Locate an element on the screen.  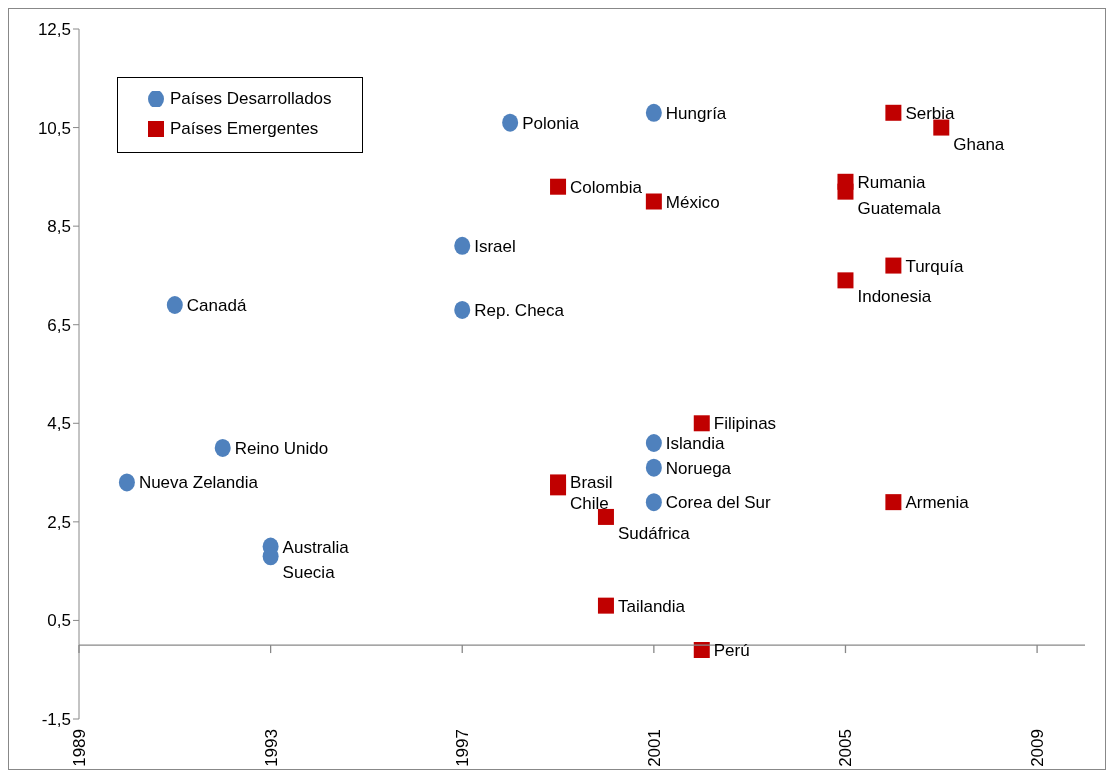
annotation: Hungría is located at coordinates (696, 113).